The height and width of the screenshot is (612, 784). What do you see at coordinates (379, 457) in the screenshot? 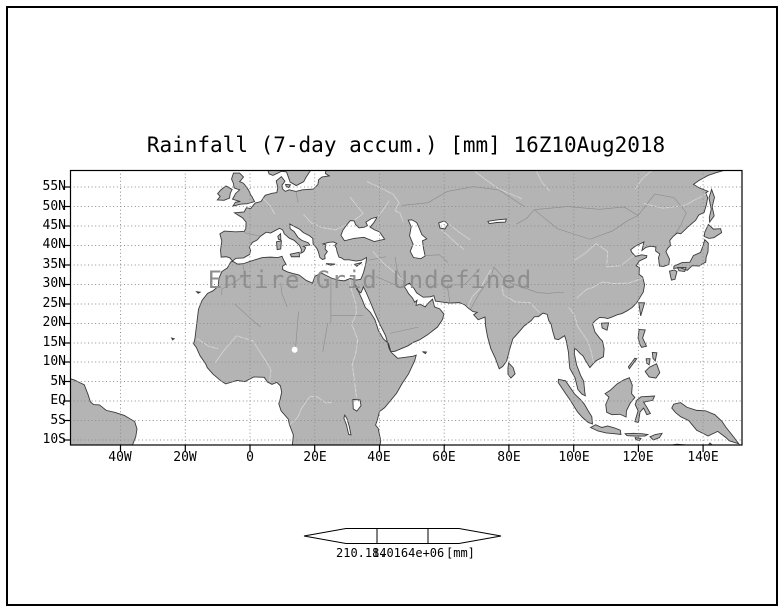
I see `lon-label: 40E` at bounding box center [379, 457].